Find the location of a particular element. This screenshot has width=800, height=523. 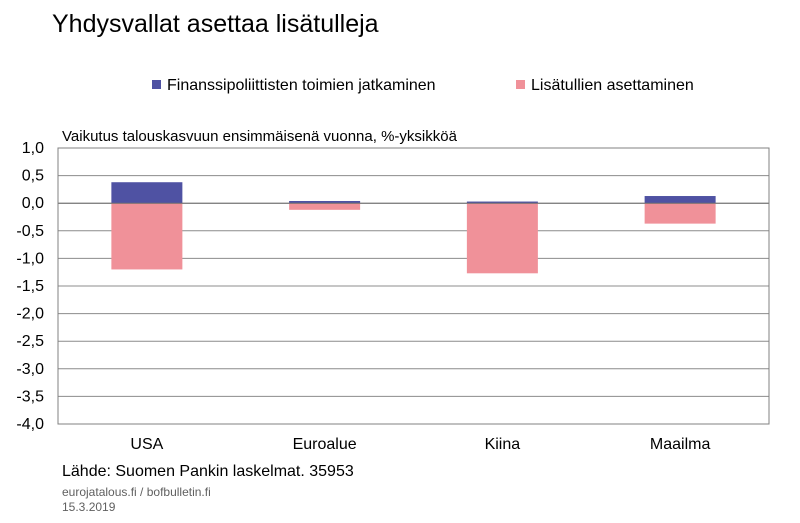

y-tick-label: -2,0 is located at coordinates (30, 314).